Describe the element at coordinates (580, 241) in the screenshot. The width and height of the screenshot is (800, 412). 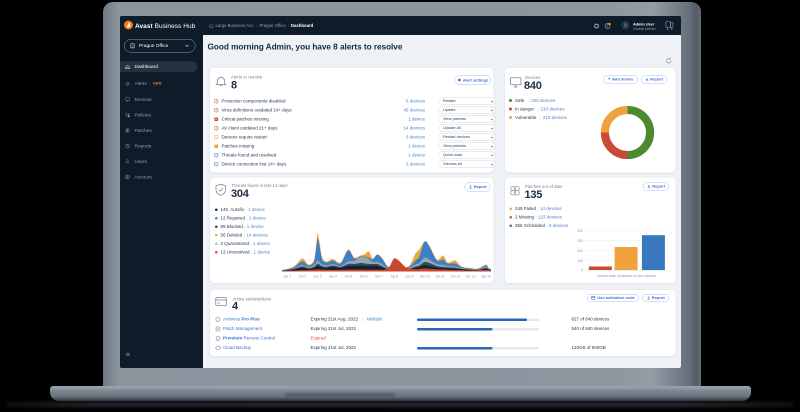
I see `svg-text: 300` at that location.